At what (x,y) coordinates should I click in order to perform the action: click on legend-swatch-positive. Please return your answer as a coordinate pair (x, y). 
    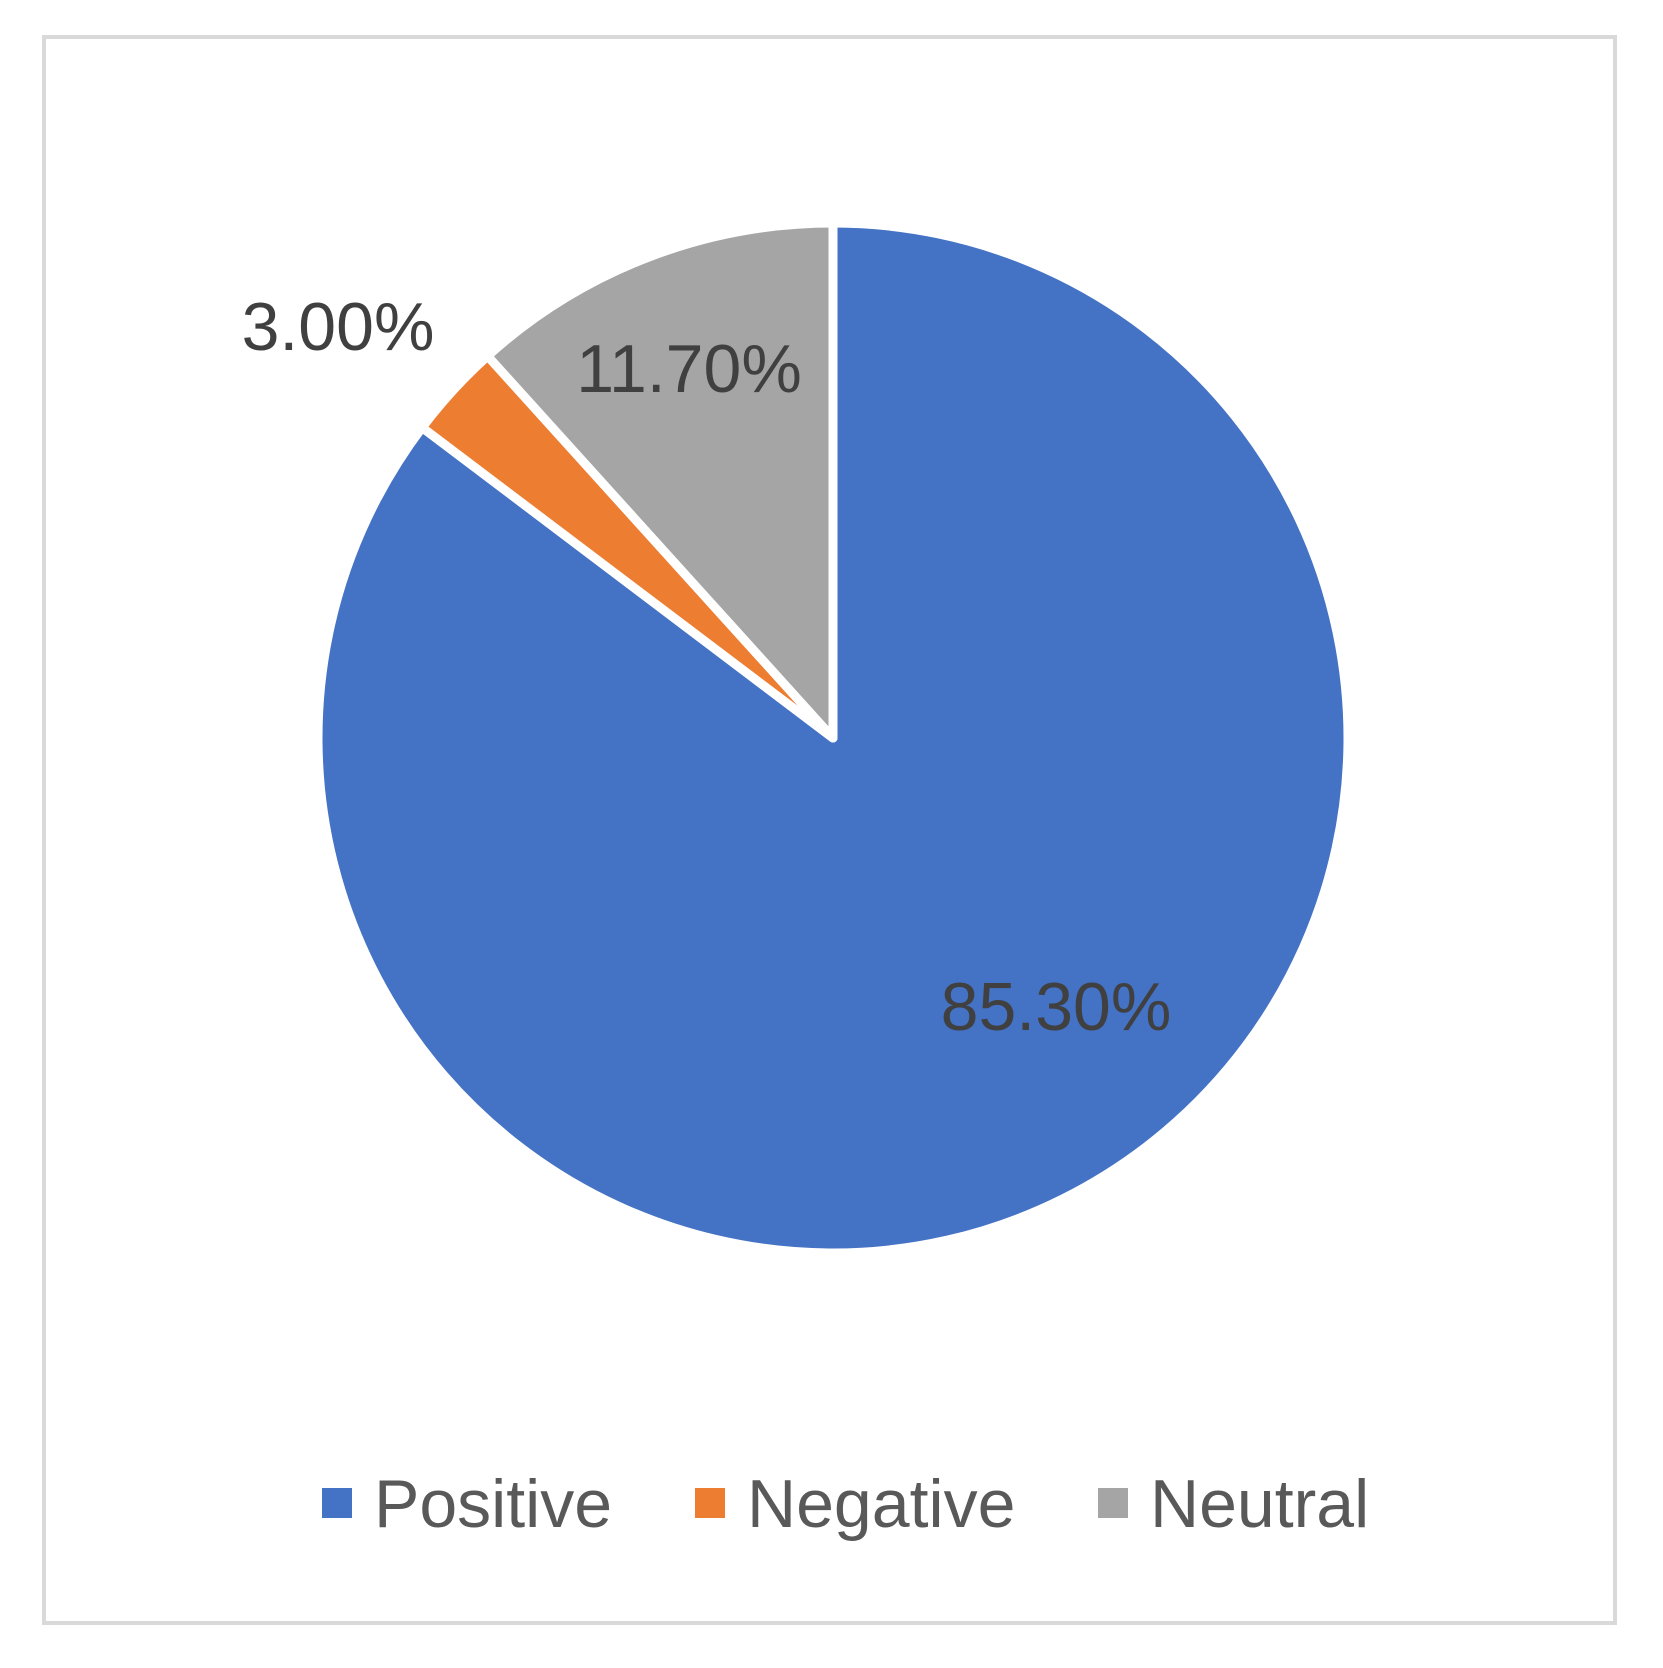
    Looking at the image, I should click on (337, 1503).